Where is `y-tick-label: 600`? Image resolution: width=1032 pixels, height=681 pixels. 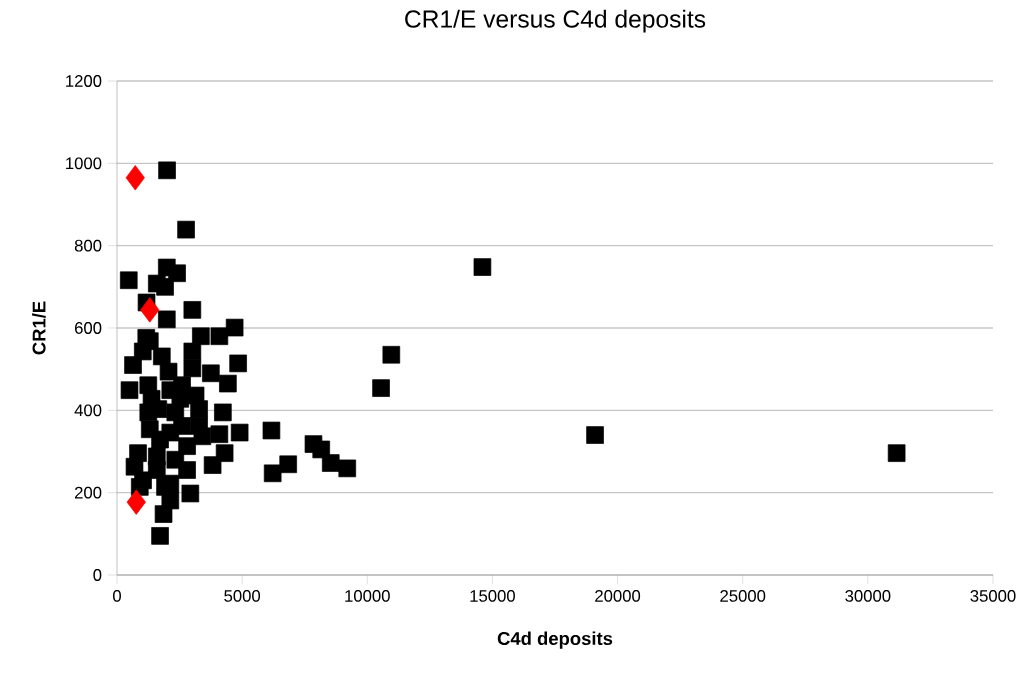
y-tick-label: 600 is located at coordinates (88, 328).